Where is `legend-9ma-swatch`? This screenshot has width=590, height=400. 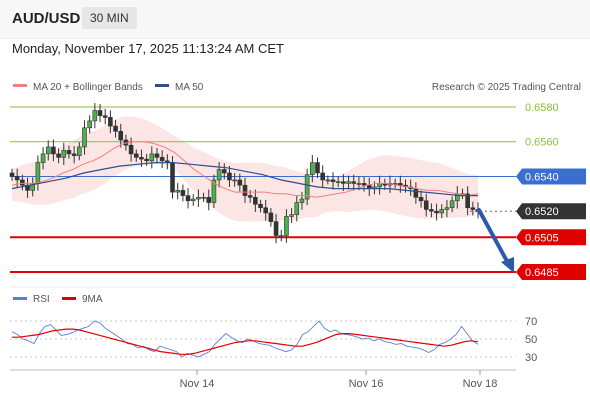
legend-9ma-swatch is located at coordinates (69, 298).